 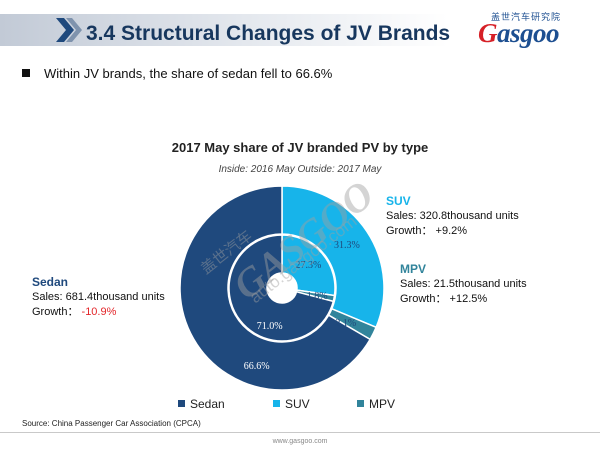 I want to click on sedan-annotation-growth: Growth： -10.9%, so click(x=74, y=312).